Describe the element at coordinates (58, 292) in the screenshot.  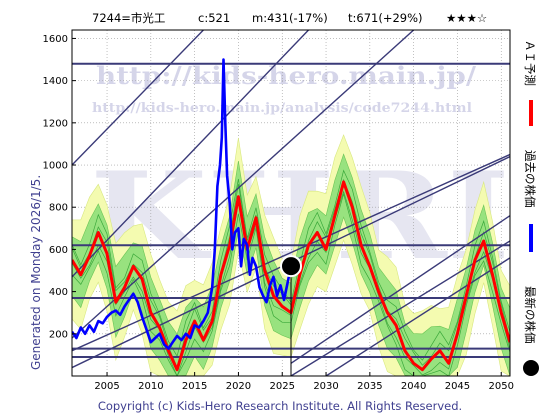
I see `y-tick-label-1: 400` at that location.